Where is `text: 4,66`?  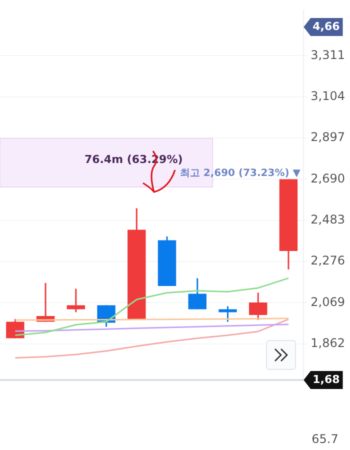 text: 4,66 is located at coordinates (326, 26).